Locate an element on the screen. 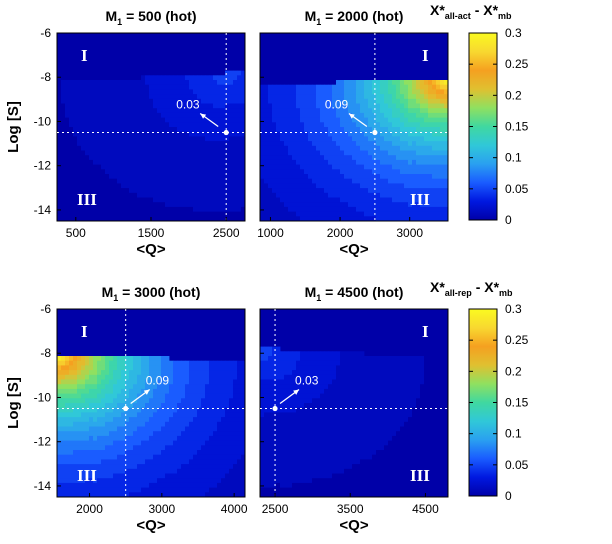 The image size is (612, 544). panel-title-subscript: 1 is located at coordinates (115, 298).